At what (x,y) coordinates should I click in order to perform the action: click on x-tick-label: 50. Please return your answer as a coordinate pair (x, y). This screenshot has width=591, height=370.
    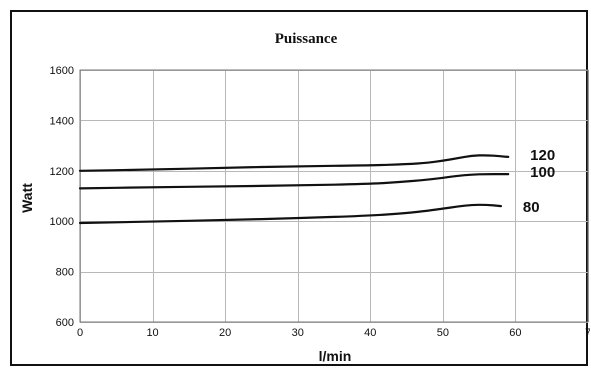
    Looking at the image, I should click on (443, 333).